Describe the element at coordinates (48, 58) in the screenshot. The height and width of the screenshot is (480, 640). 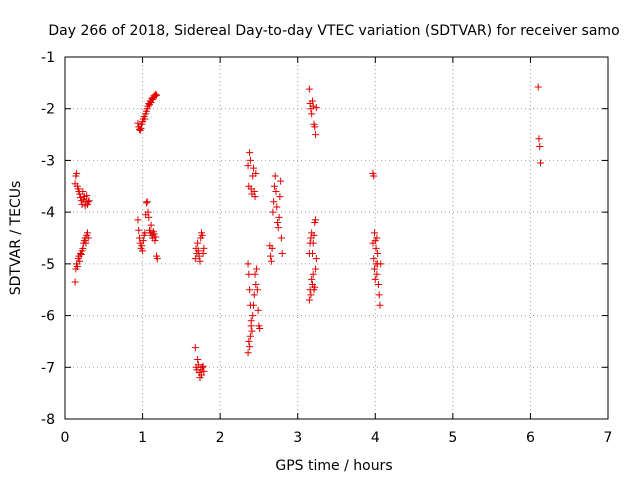
I see `y-tick-label: -1` at that location.